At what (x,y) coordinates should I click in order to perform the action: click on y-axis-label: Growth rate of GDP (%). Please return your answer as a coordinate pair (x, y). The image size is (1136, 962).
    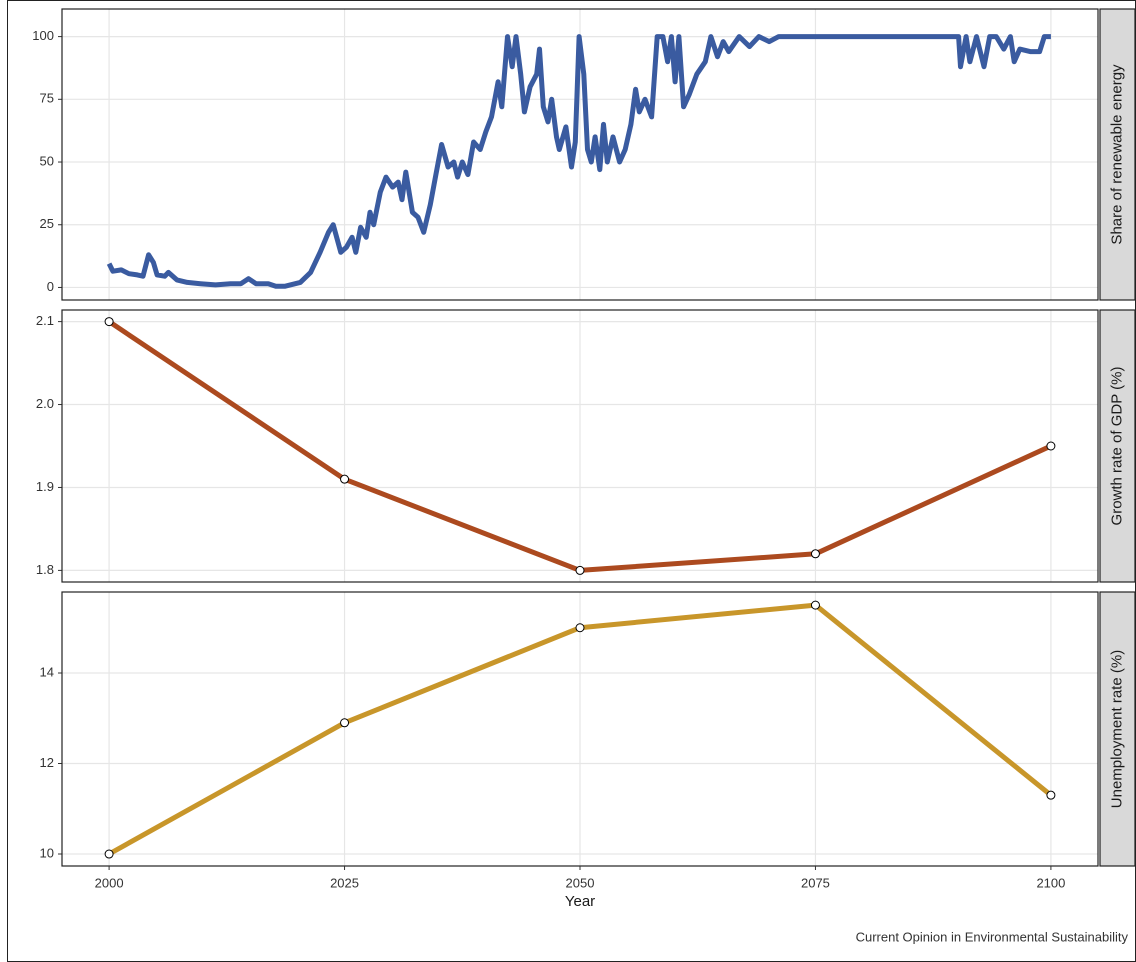
    Looking at the image, I should click on (1116, 446).